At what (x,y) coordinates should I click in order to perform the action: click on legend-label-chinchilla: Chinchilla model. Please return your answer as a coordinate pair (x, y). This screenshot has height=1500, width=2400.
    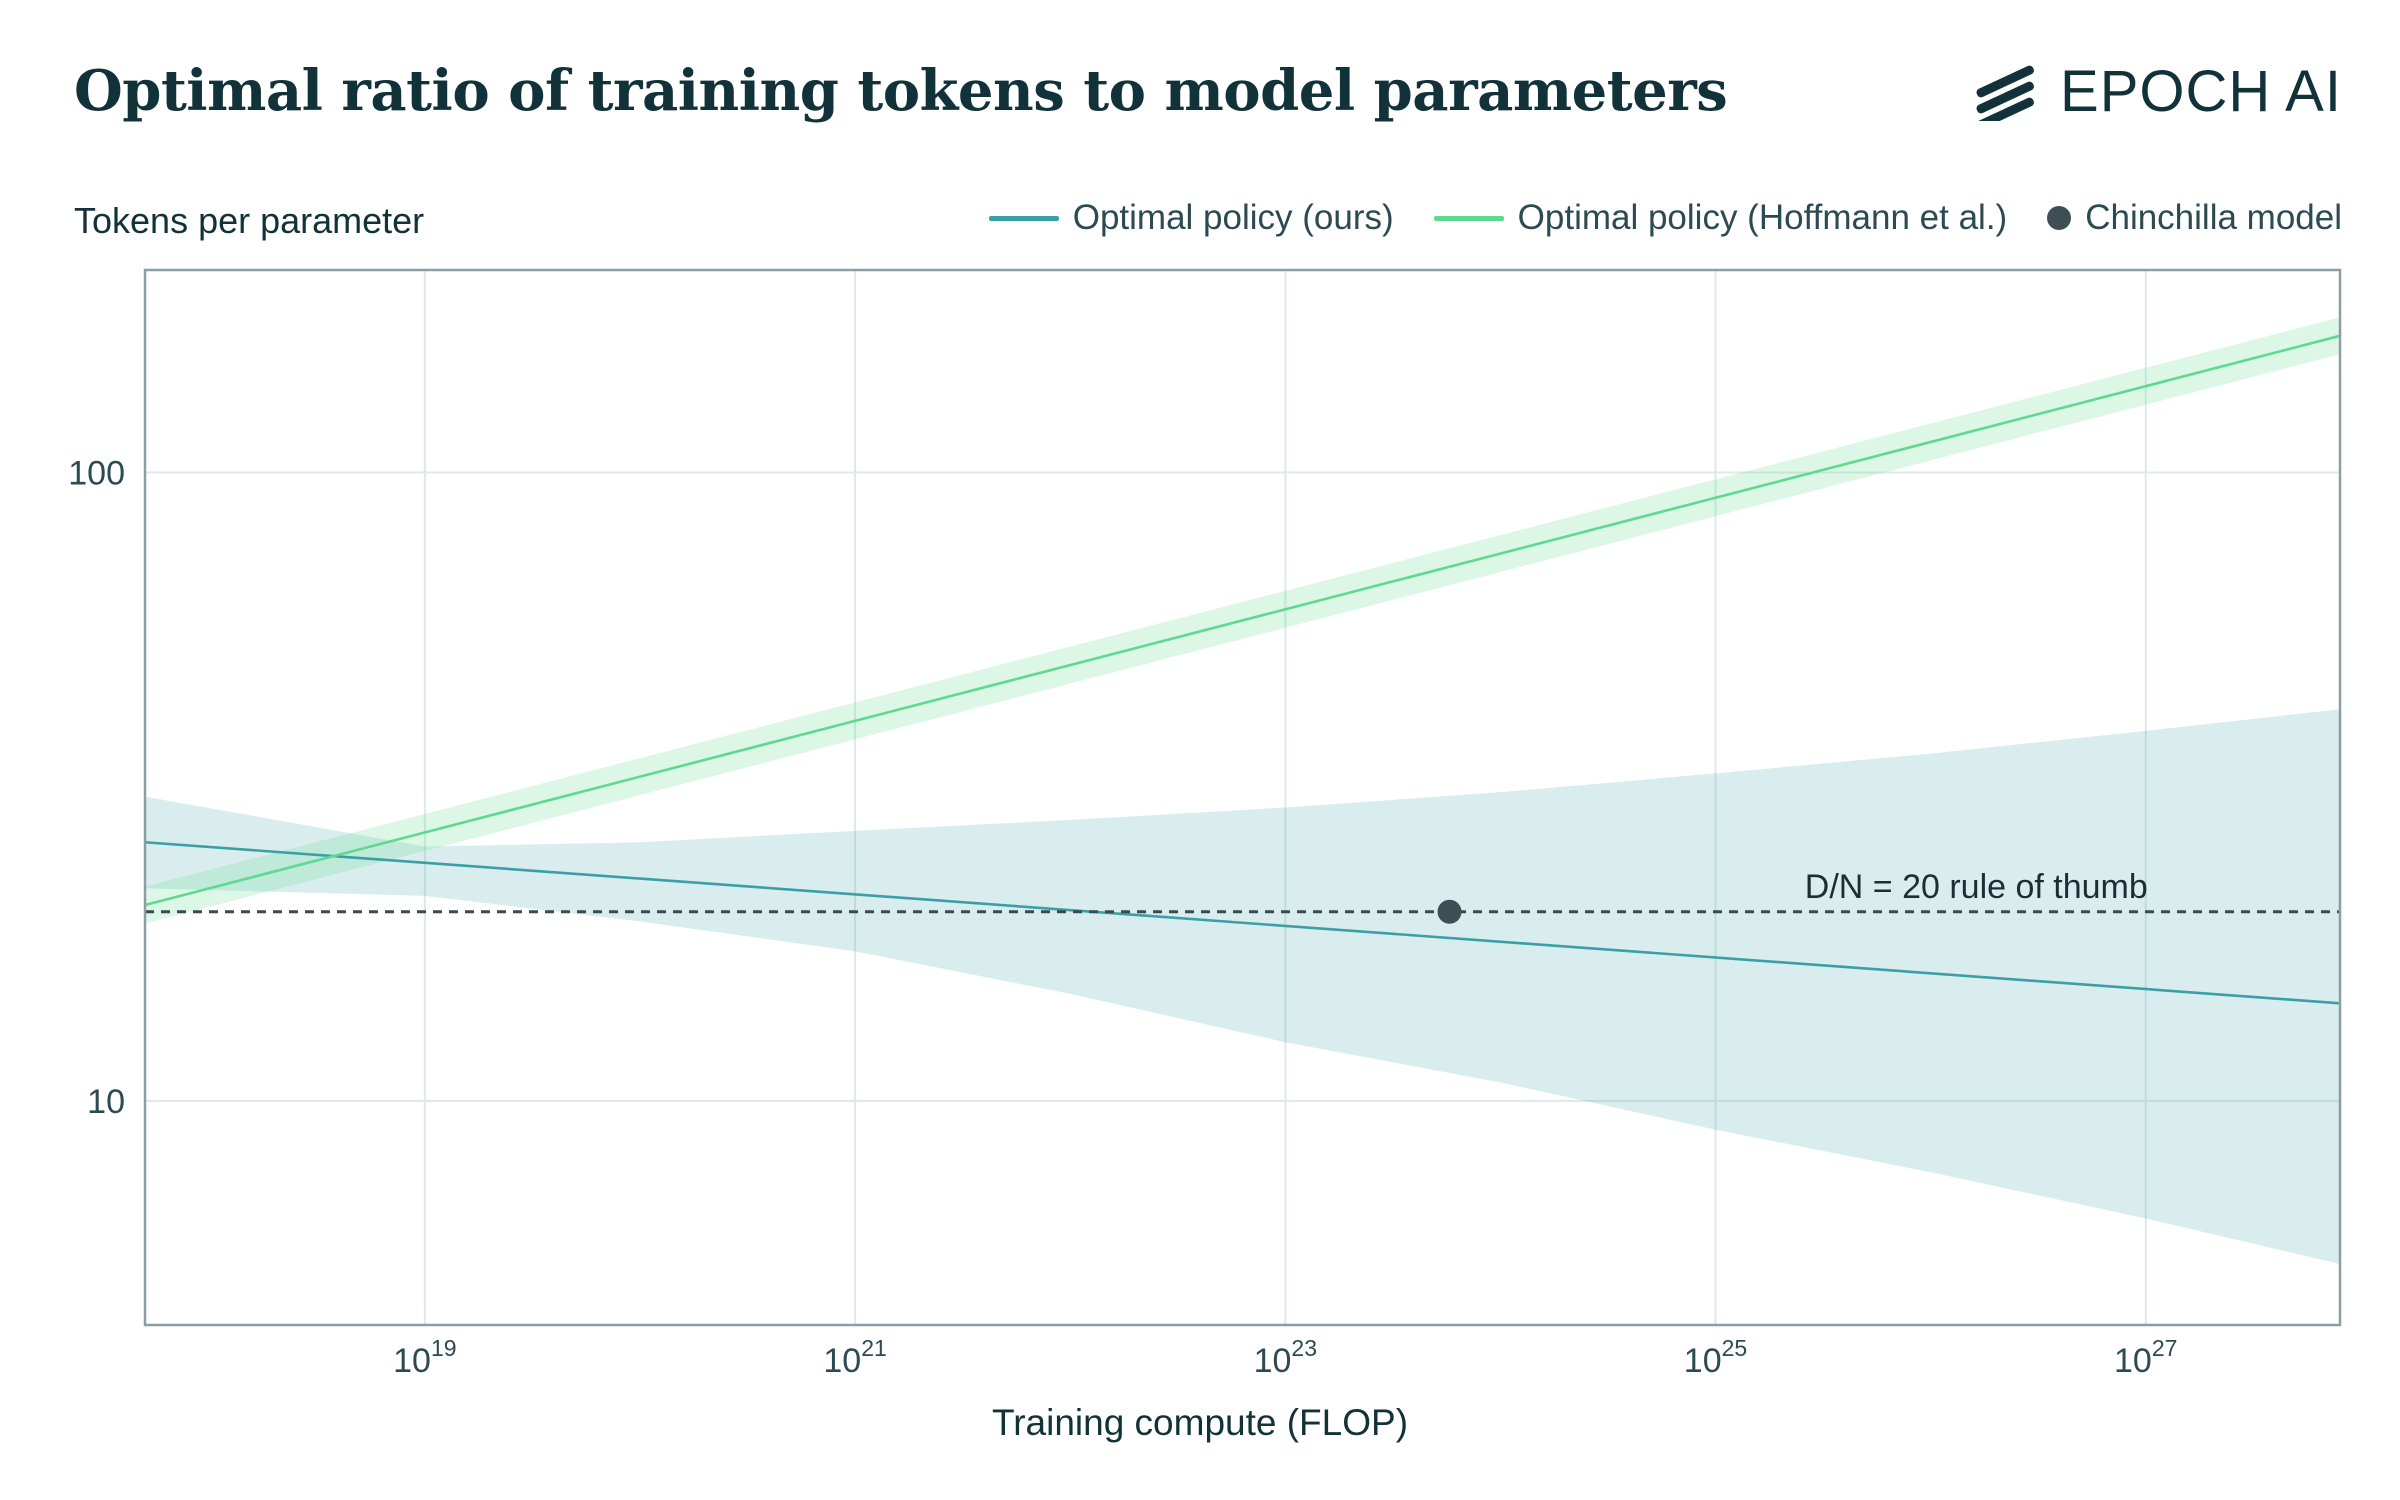
    Looking at the image, I should click on (2213, 217).